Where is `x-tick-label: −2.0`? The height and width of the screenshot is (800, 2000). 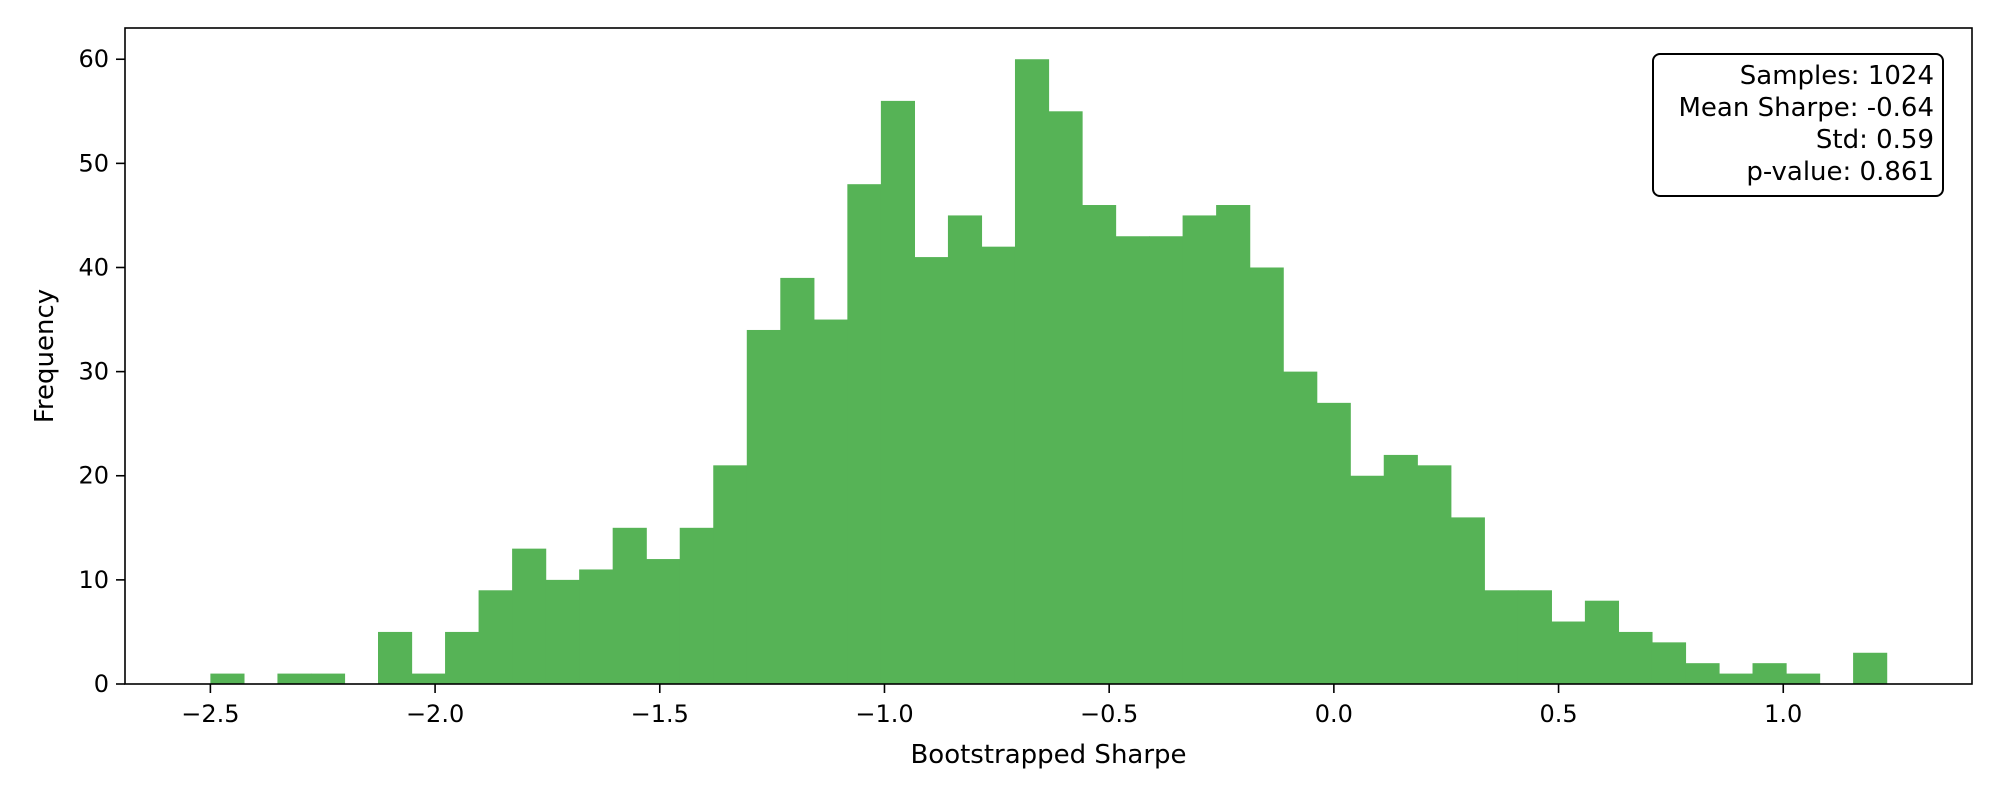
x-tick-label: −2.0 is located at coordinates (435, 714).